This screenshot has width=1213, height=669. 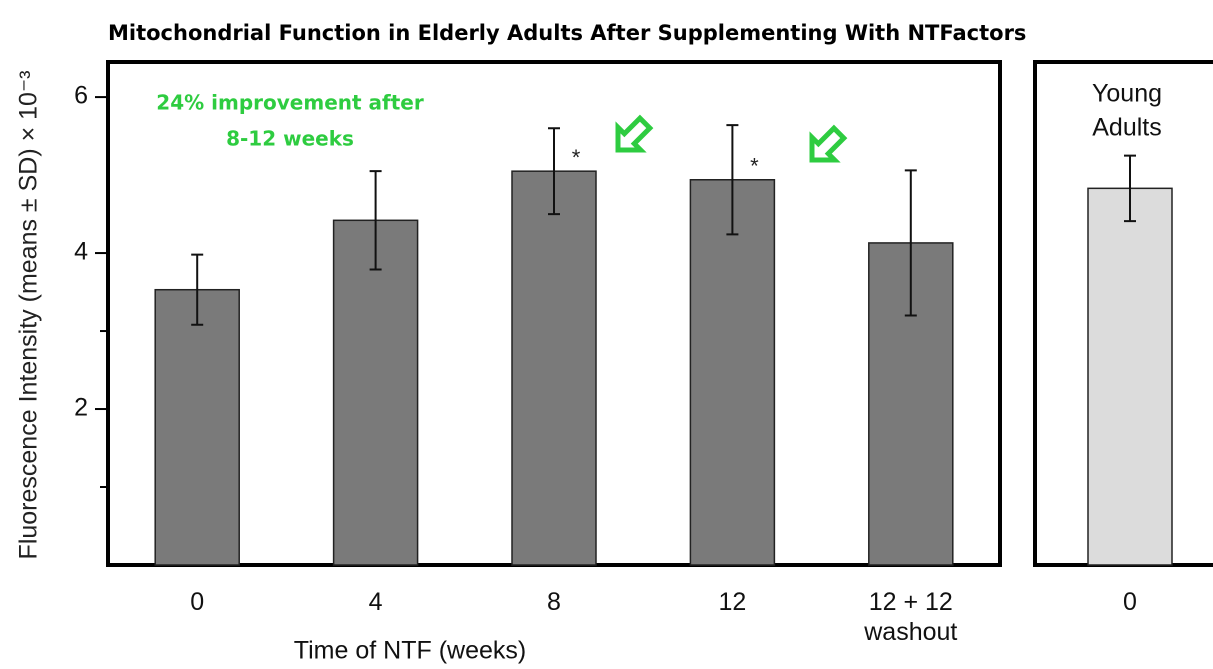 What do you see at coordinates (81, 408) in the screenshot?
I see `y-tick-label: 2` at bounding box center [81, 408].